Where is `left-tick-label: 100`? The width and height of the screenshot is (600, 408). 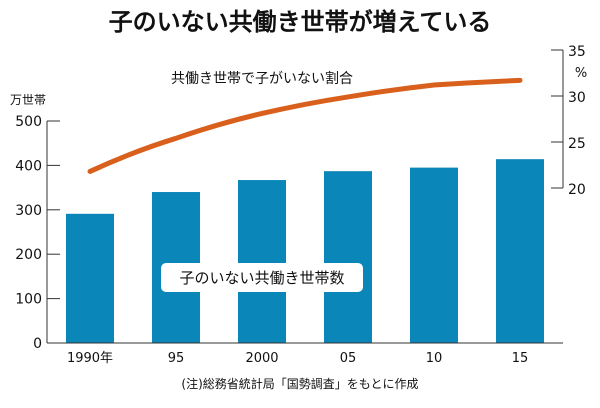
left-tick-label: 100 is located at coordinates (28, 300).